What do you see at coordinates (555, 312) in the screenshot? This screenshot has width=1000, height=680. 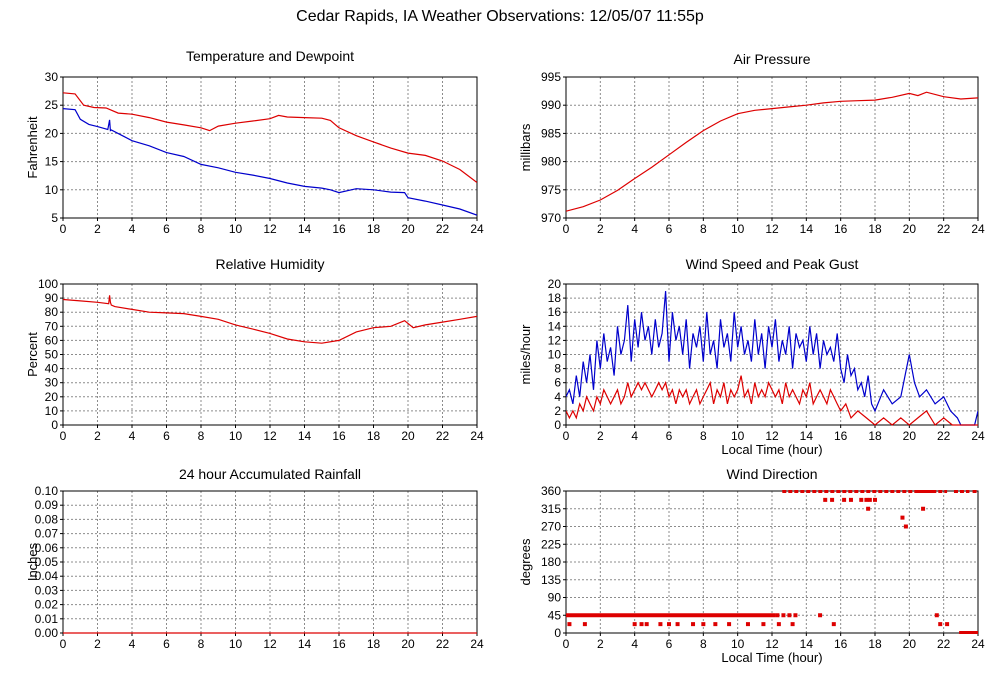 I see `wind-ytick-label: 16` at bounding box center [555, 312].